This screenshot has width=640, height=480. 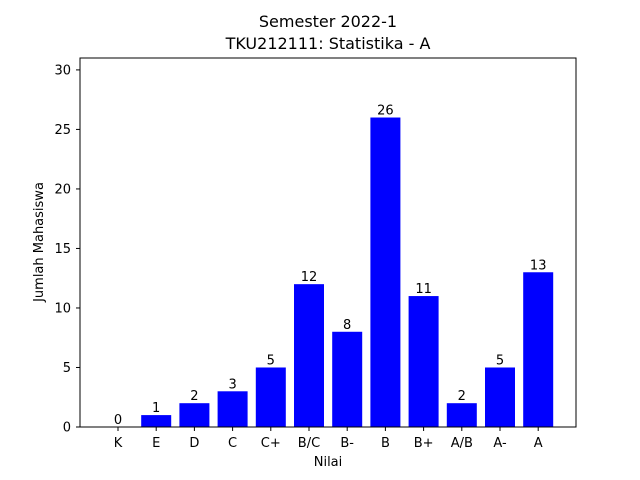 I want to click on data-label-A-: 5, so click(x=500, y=360).